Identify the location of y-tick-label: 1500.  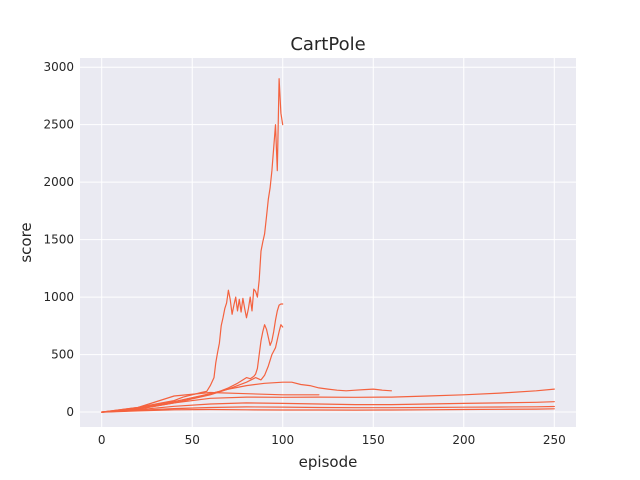
(58, 240).